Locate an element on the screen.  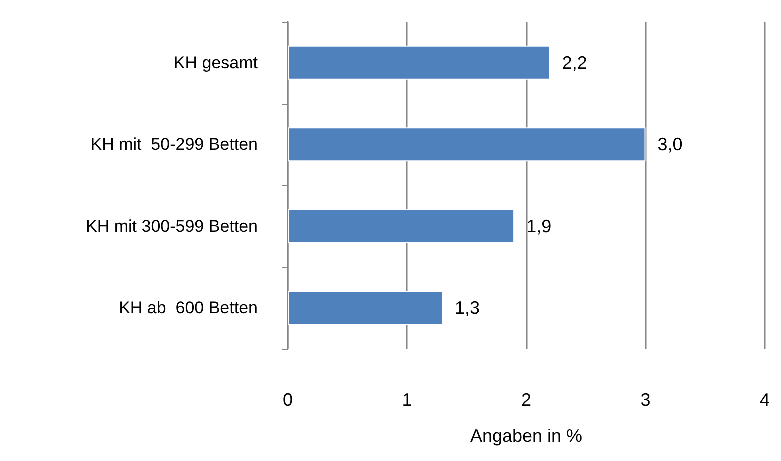
y-tick-label: KH mit 300-599 Betten is located at coordinates (172, 226).